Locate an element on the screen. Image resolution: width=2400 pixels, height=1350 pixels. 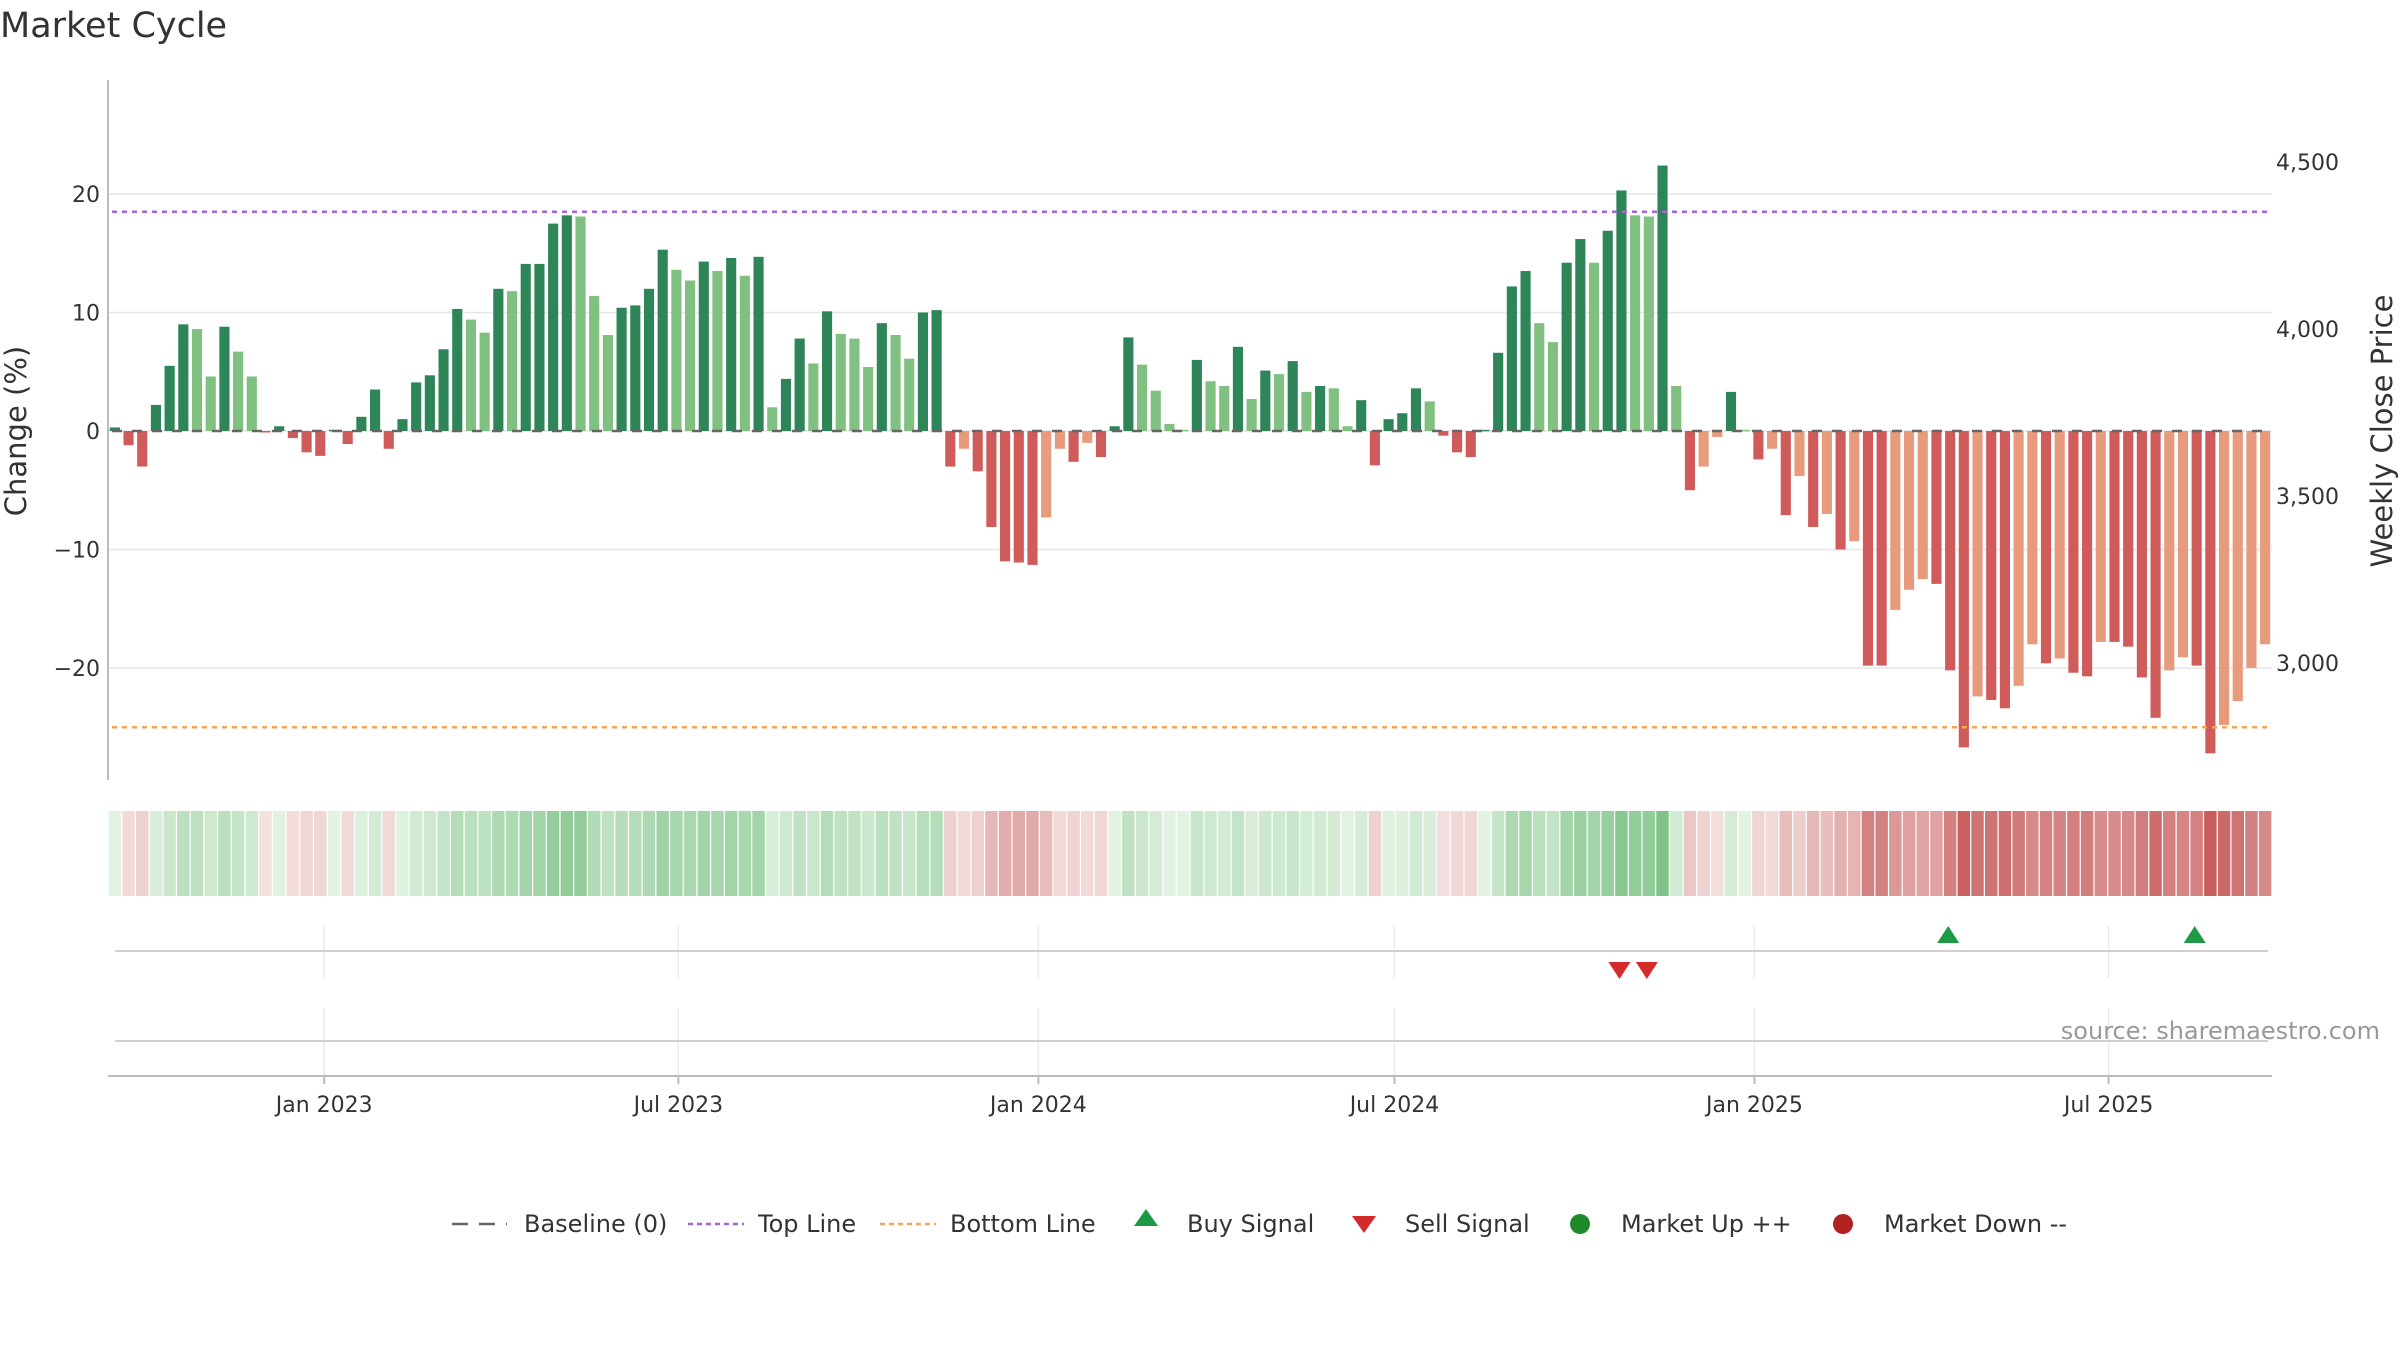
y-tick-label-right: 4,000 is located at coordinates (2307, 330).